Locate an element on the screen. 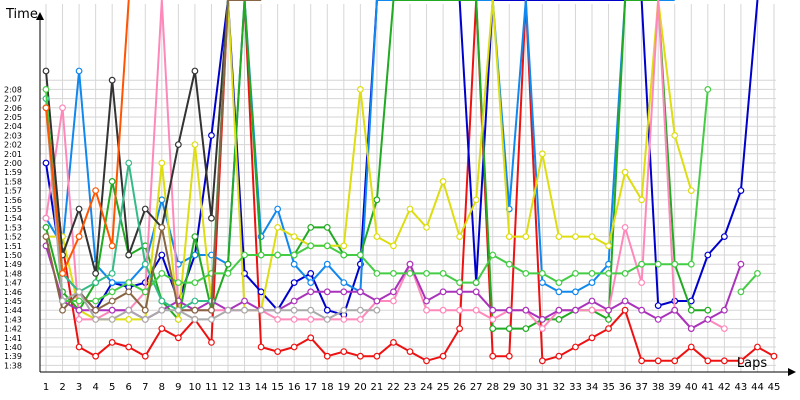 Image resolution: width=800 pixels, height=400 pixels. y-tick-label: 1:38 is located at coordinates (13, 365).